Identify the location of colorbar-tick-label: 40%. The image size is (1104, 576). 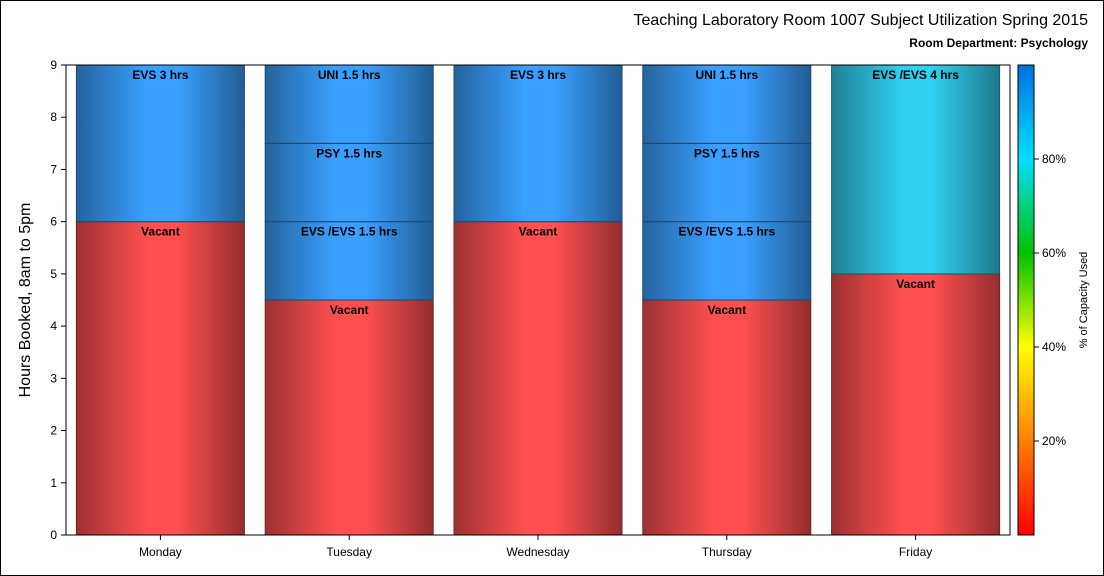
(1054, 347).